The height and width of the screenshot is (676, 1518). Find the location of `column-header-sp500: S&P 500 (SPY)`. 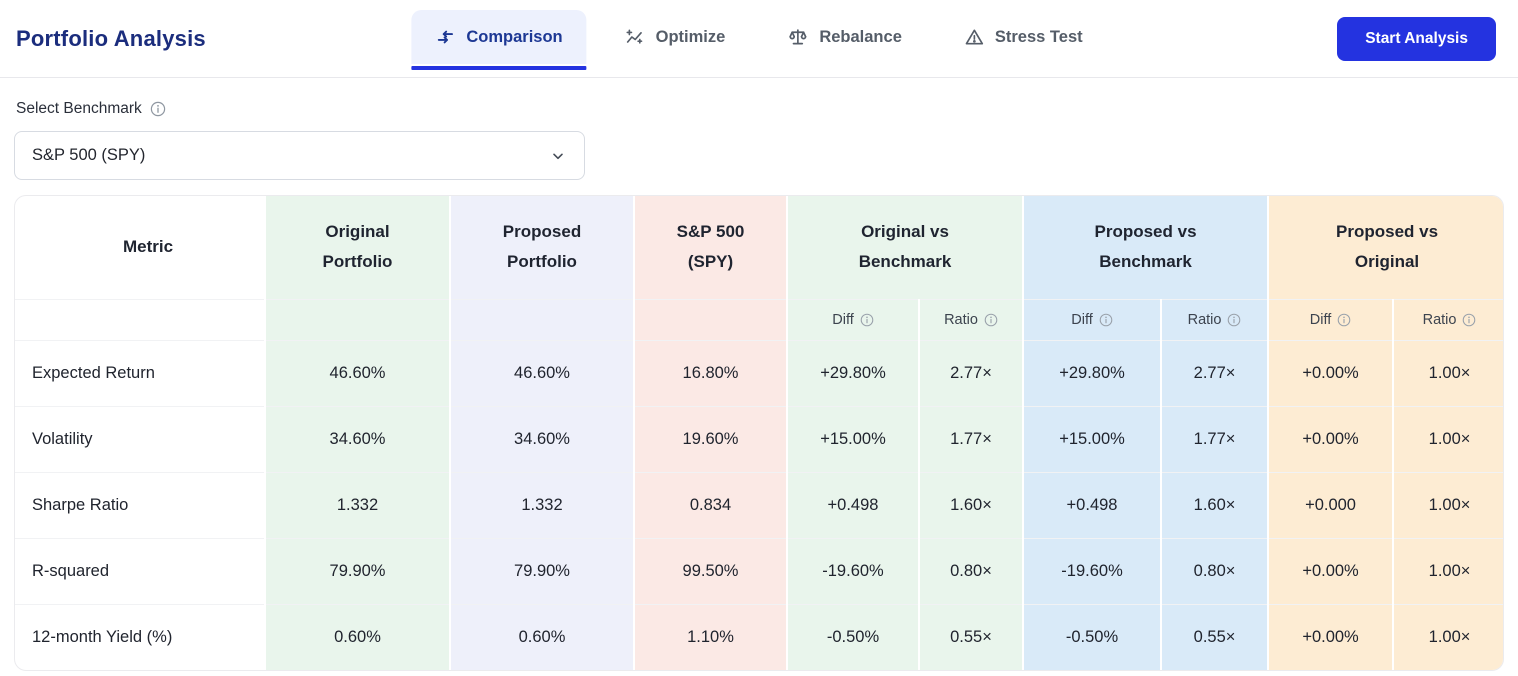

column-header-sp500: S&P 500 (SPY) is located at coordinates (710, 247).